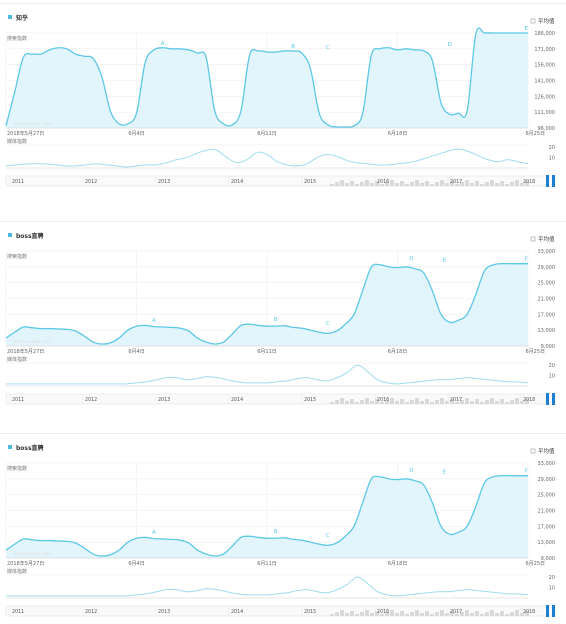 The width and height of the screenshot is (566, 624). Describe the element at coordinates (32, 342) in the screenshot. I see `watermark: index.baidu.com` at that location.